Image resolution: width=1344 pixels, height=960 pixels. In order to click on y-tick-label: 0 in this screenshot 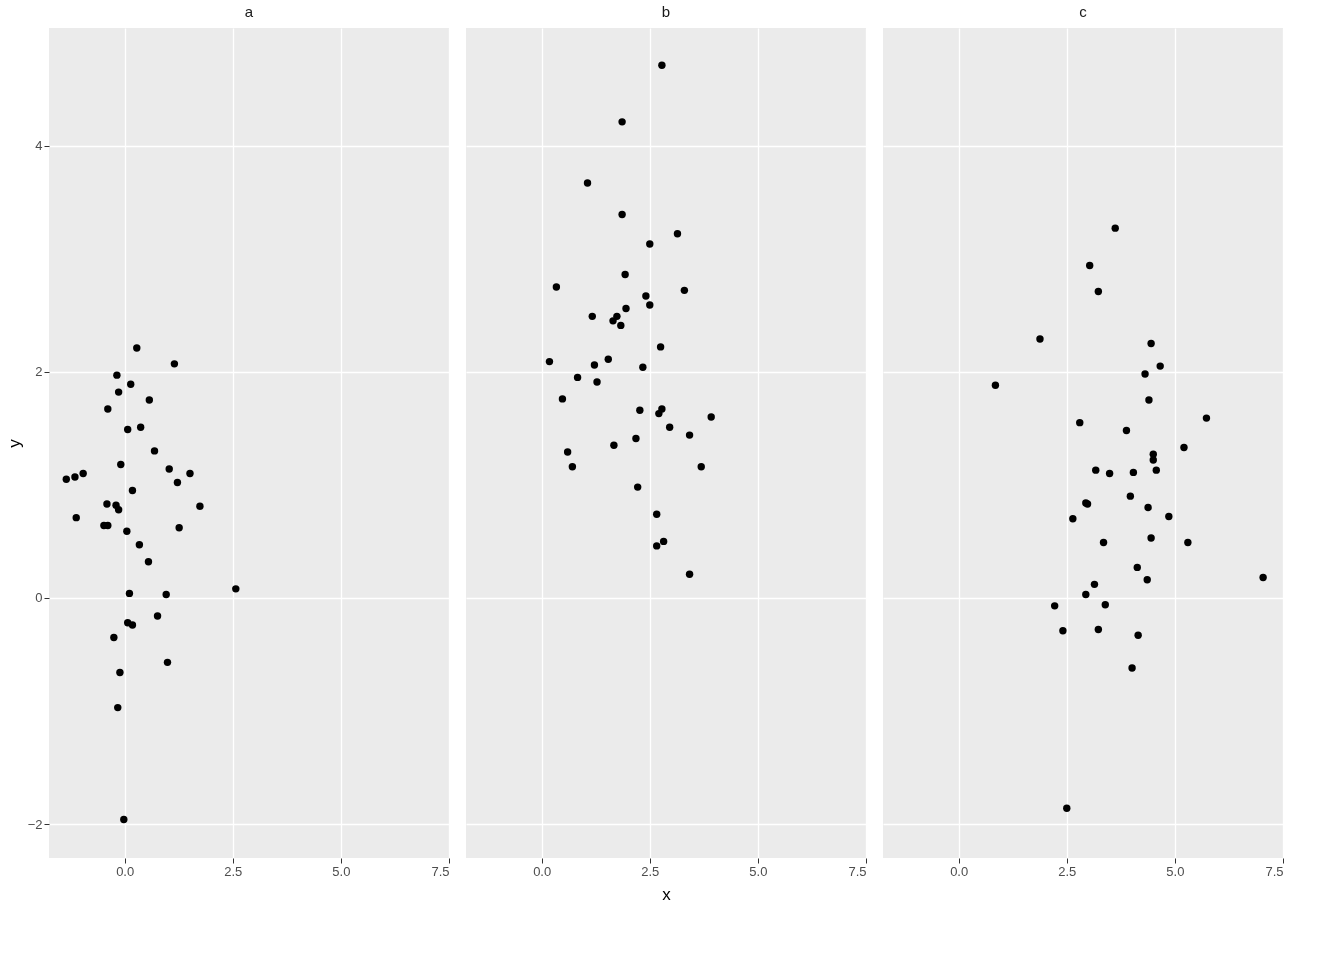, I will do `click(39, 598)`.